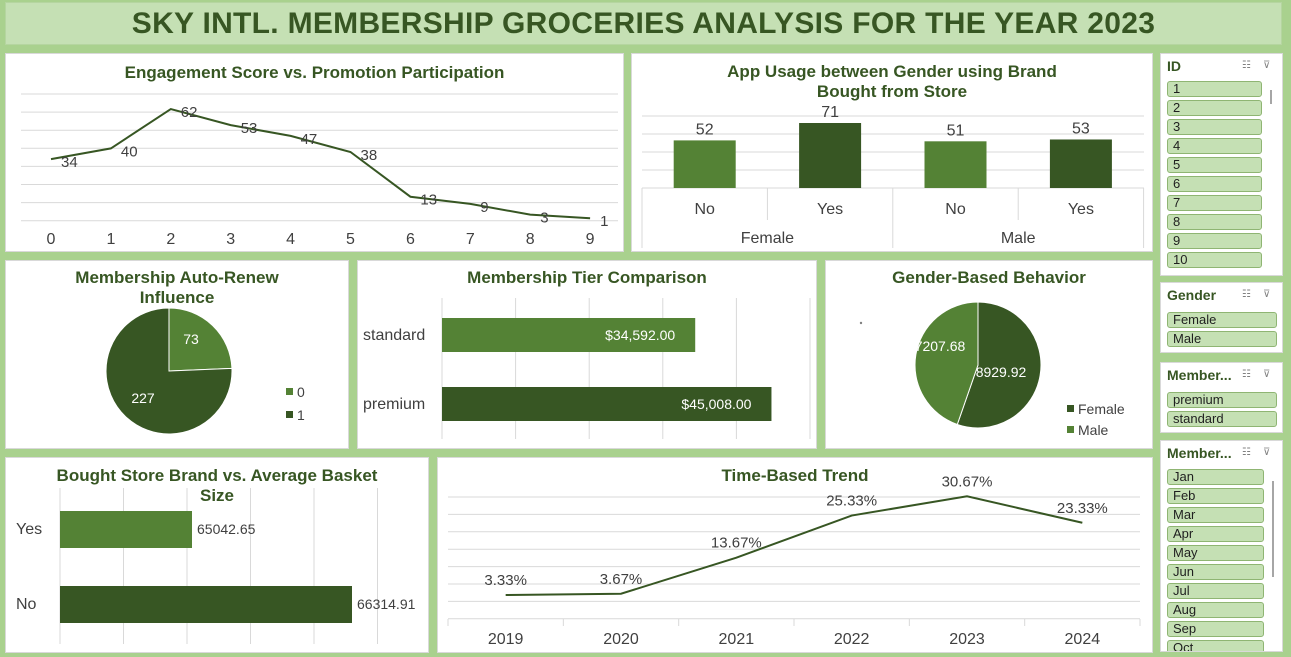 Image resolution: width=1291 pixels, height=657 pixels. What do you see at coordinates (1018, 238) in the screenshot?
I see `group-label: Male` at bounding box center [1018, 238].